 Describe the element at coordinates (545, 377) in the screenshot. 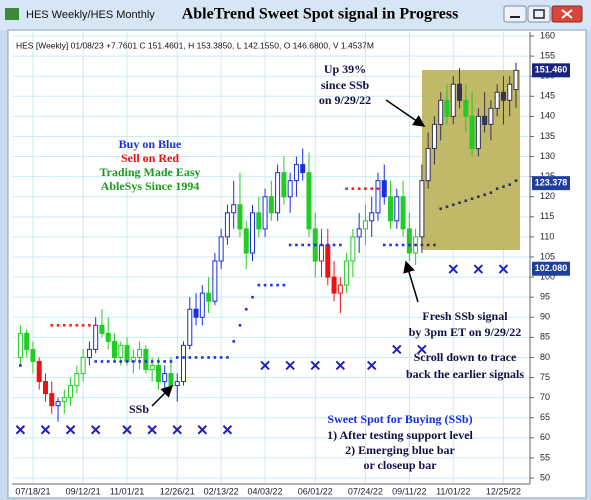

I see `y-tick-label: 75` at that location.